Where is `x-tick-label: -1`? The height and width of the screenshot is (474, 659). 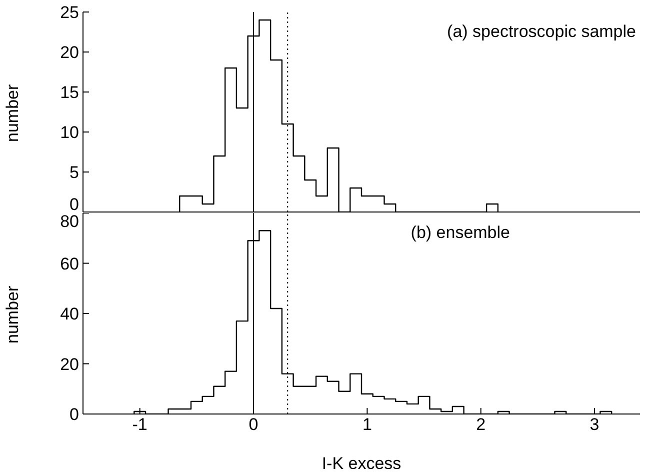 x-tick-label: -1 is located at coordinates (140, 424).